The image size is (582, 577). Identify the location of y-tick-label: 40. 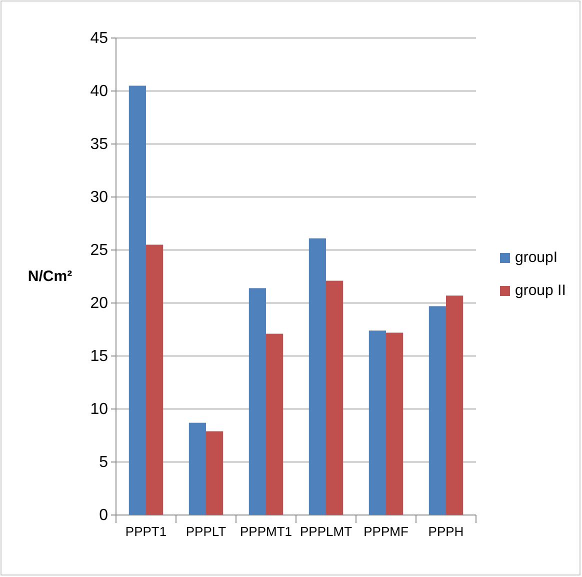
(99, 91).